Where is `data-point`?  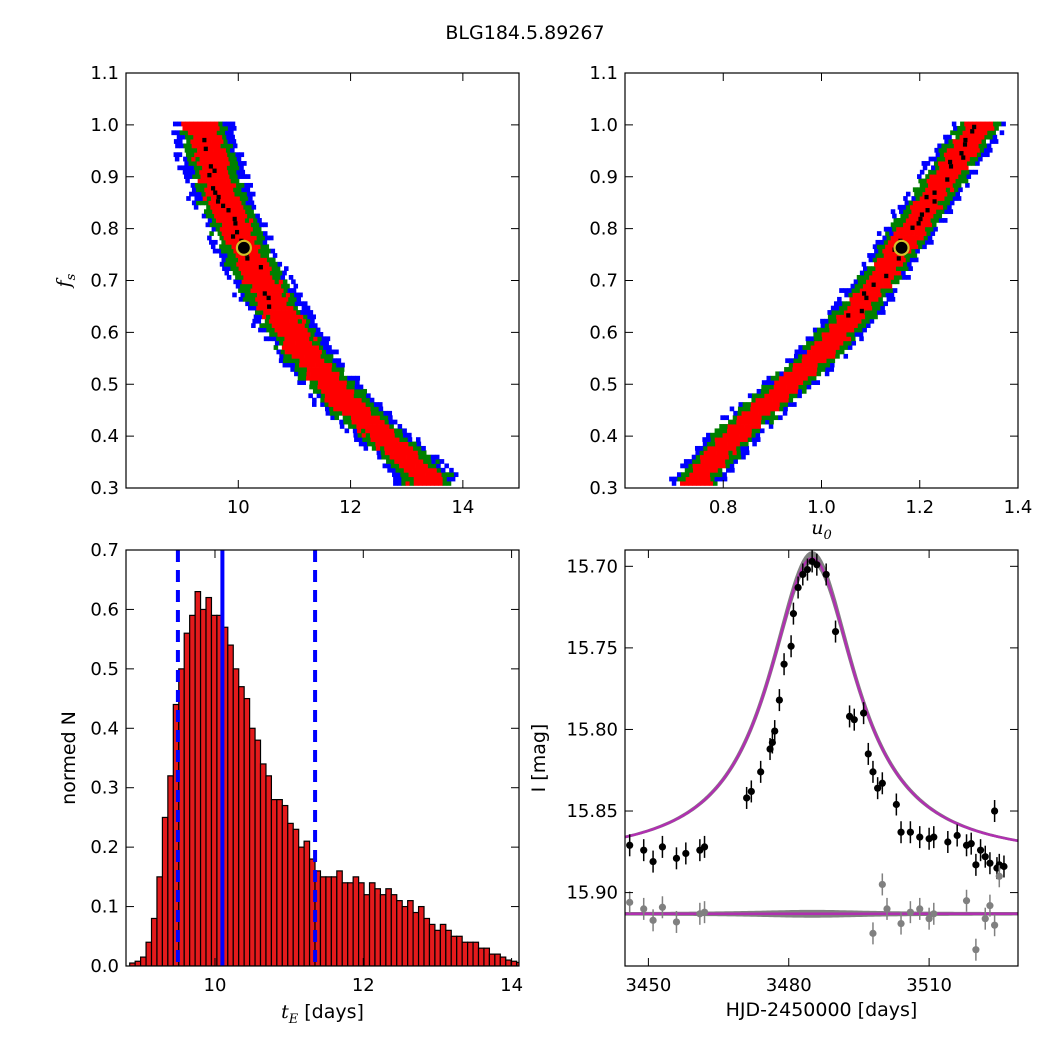
data-point is located at coordinates (864, 713).